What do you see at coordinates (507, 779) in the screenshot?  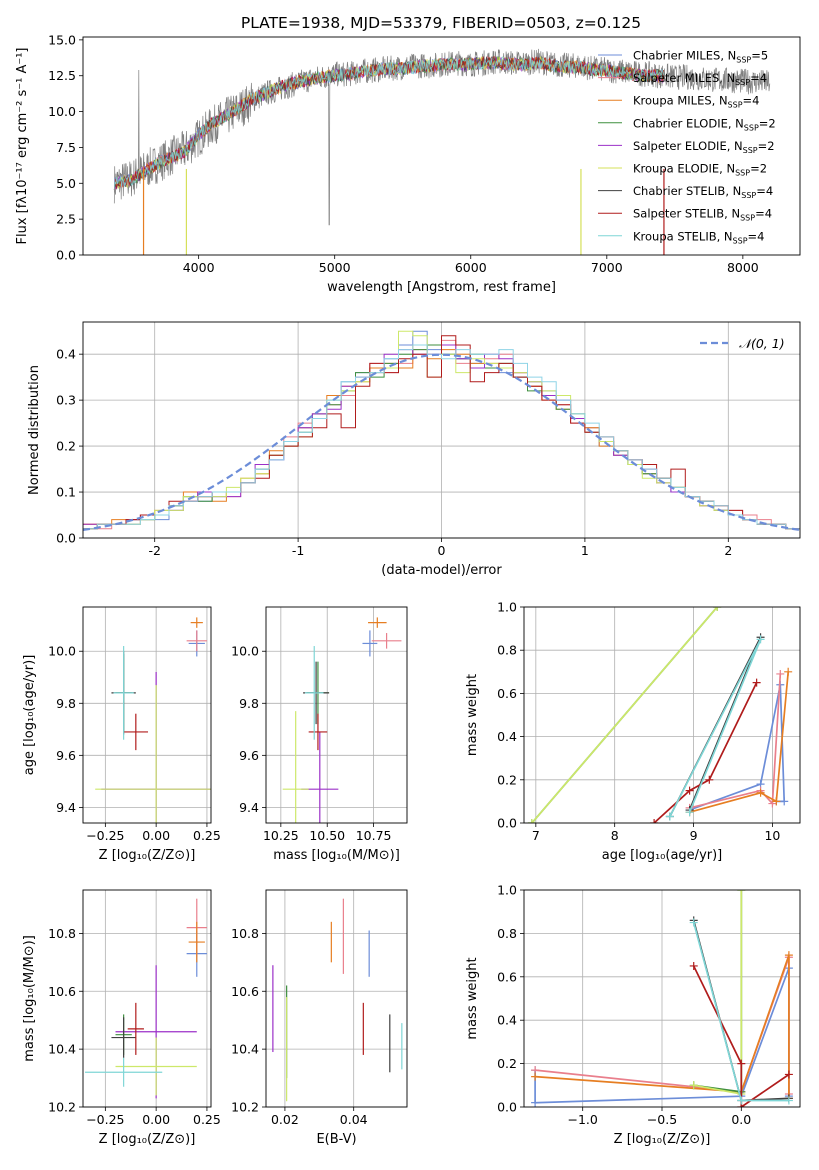 I see `weight_vs_age-ytick-label: 0.2` at bounding box center [507, 779].